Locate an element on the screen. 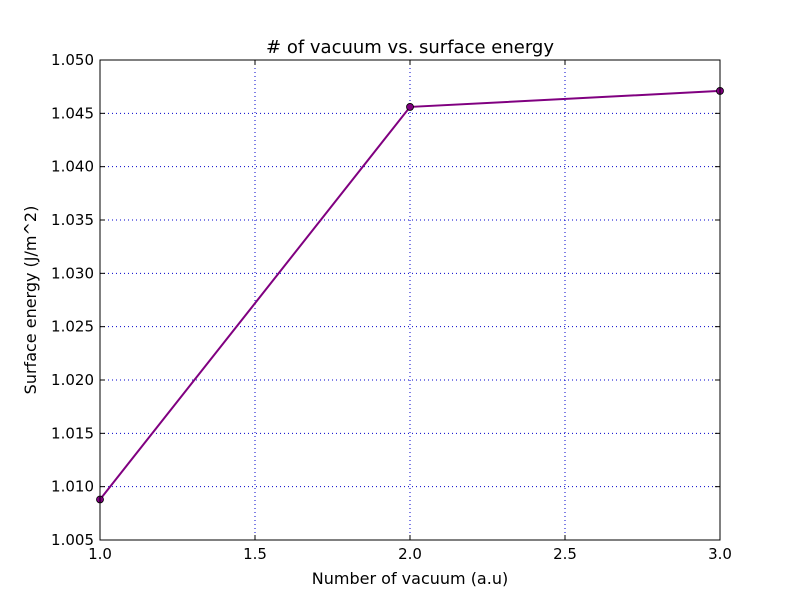  x-axis-label: Number of vacuum (a.u) is located at coordinates (410, 578).